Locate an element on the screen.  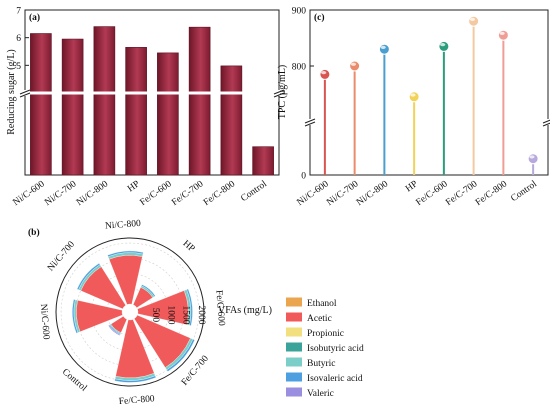
chart-b-radial-tick-label: 1500 is located at coordinates (186, 315).